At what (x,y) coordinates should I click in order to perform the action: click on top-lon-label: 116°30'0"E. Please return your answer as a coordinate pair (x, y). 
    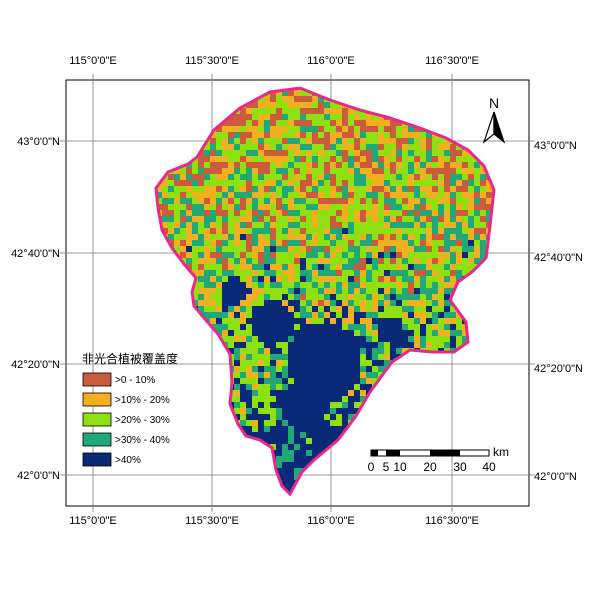
    Looking at the image, I should click on (452, 61).